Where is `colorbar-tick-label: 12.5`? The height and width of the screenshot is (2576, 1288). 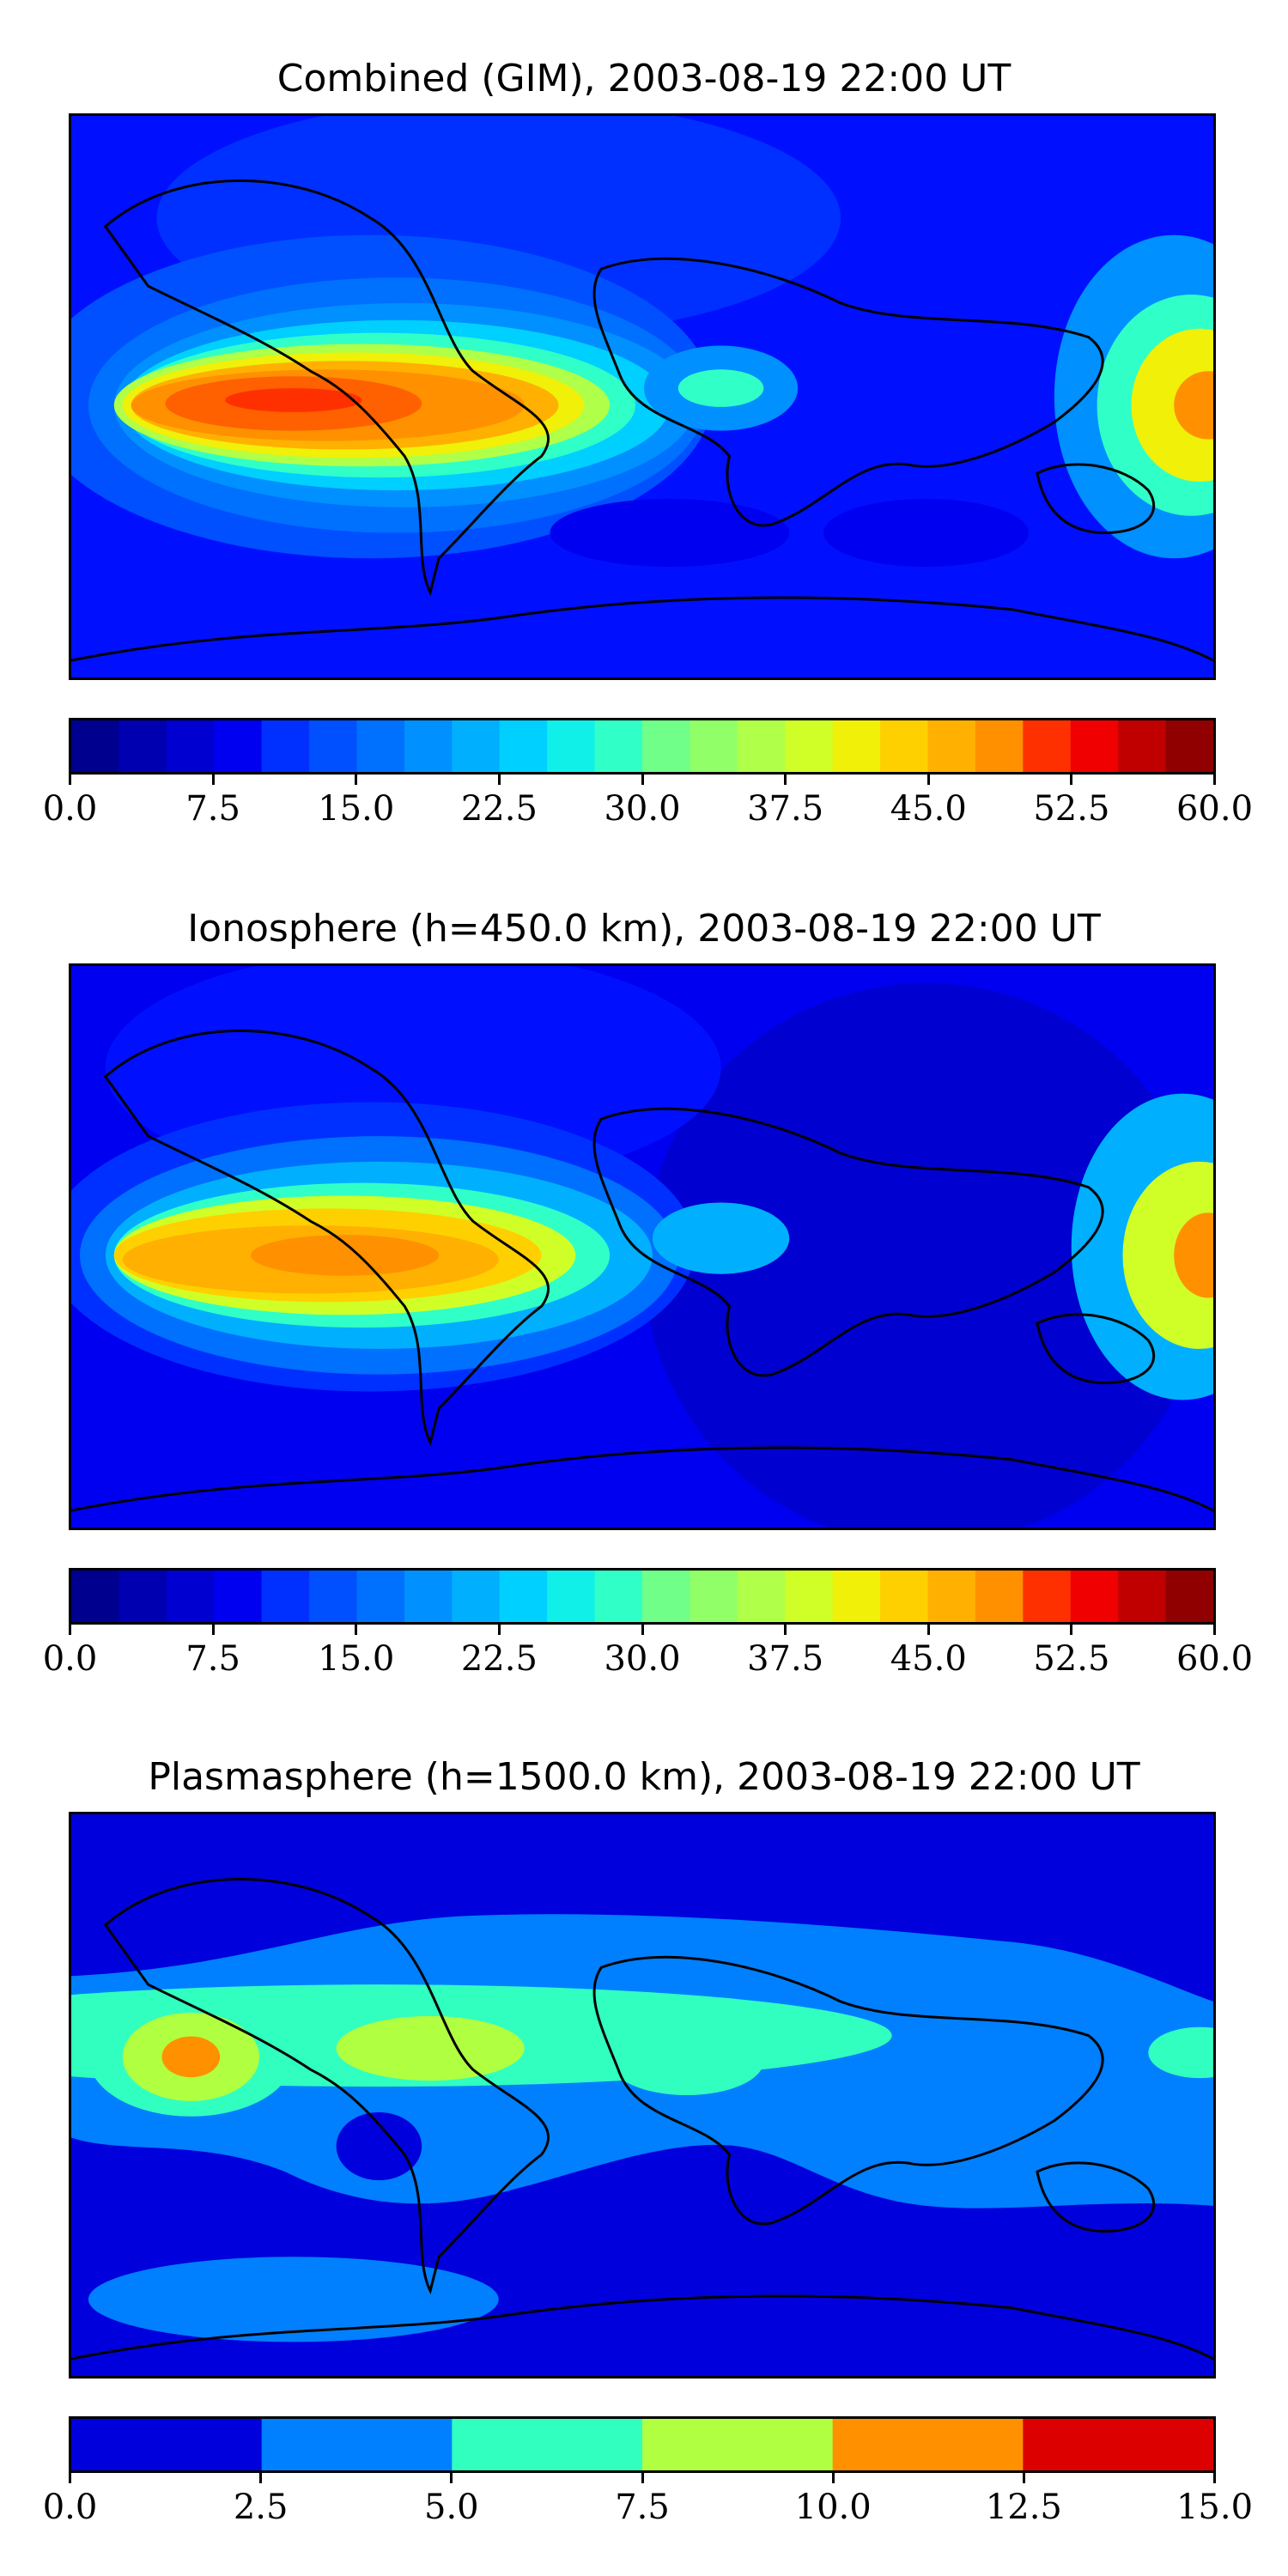
colorbar-tick-label: 12.5 is located at coordinates (1024, 2507).